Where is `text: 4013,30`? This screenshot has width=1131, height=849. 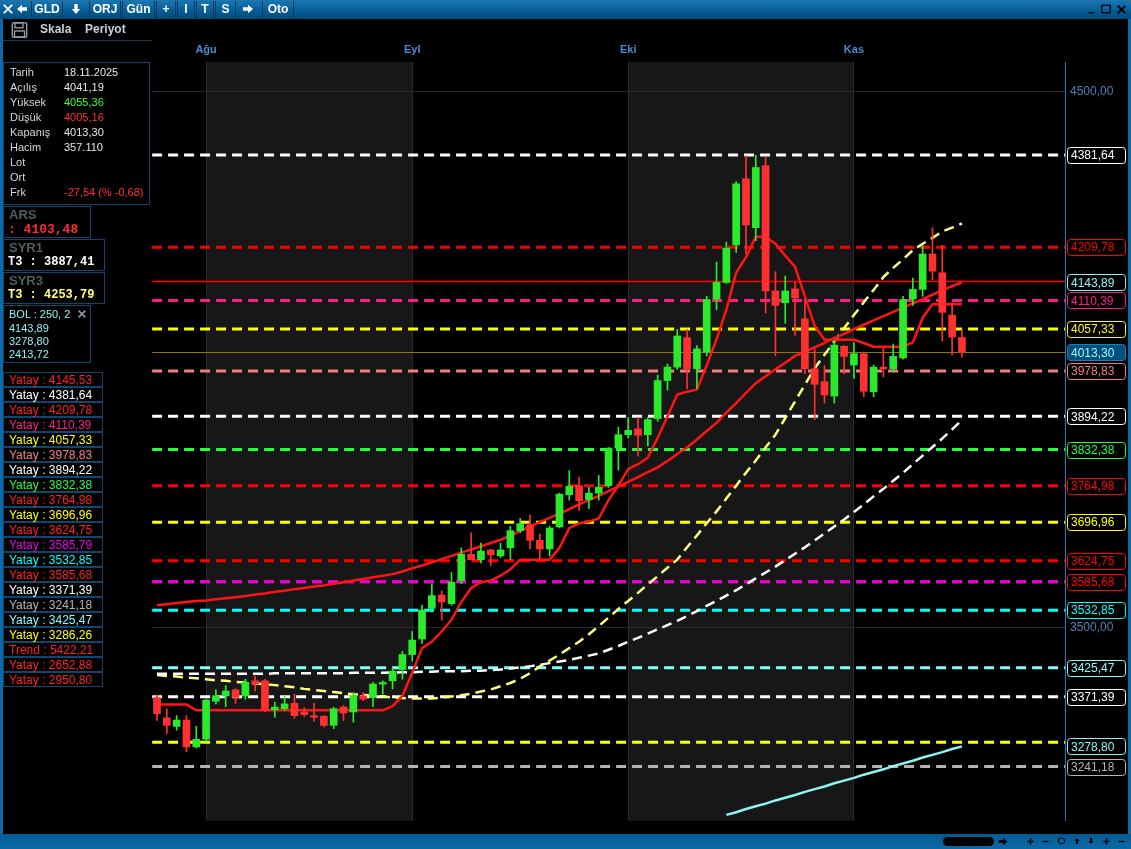
text: 4013,30 is located at coordinates (84, 132).